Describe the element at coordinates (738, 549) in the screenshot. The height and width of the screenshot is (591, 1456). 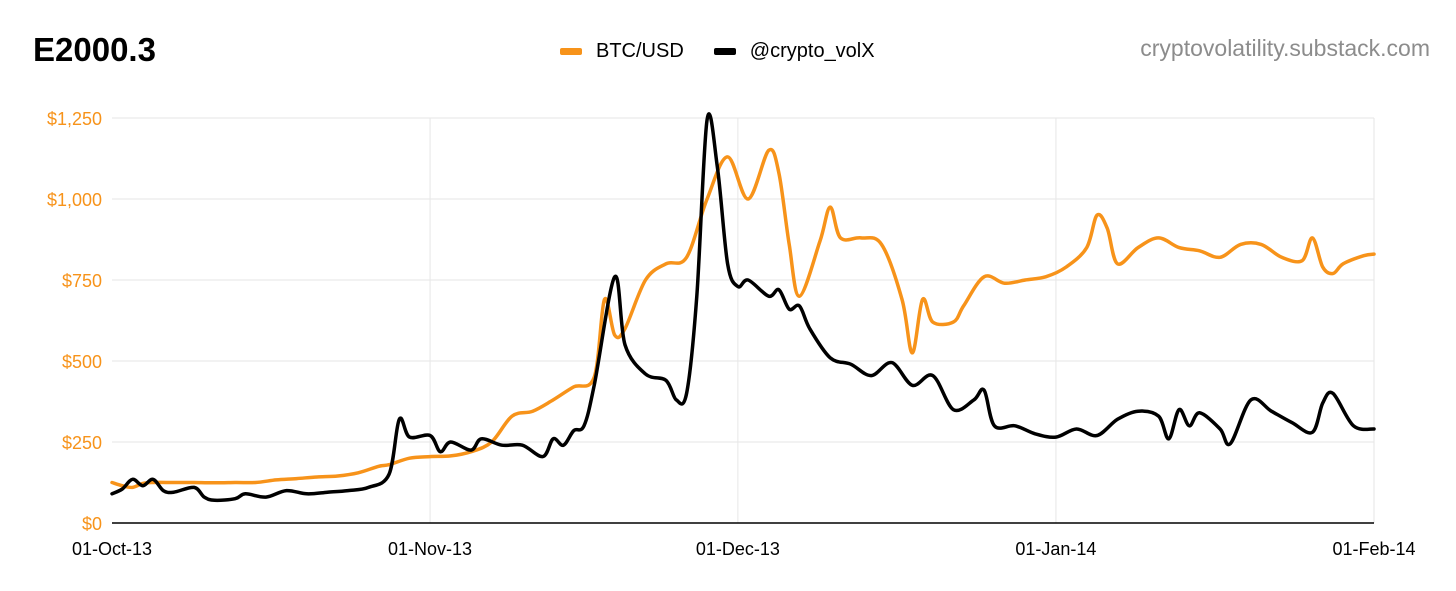
I see `x-tick-label: 01-Dec-13` at that location.